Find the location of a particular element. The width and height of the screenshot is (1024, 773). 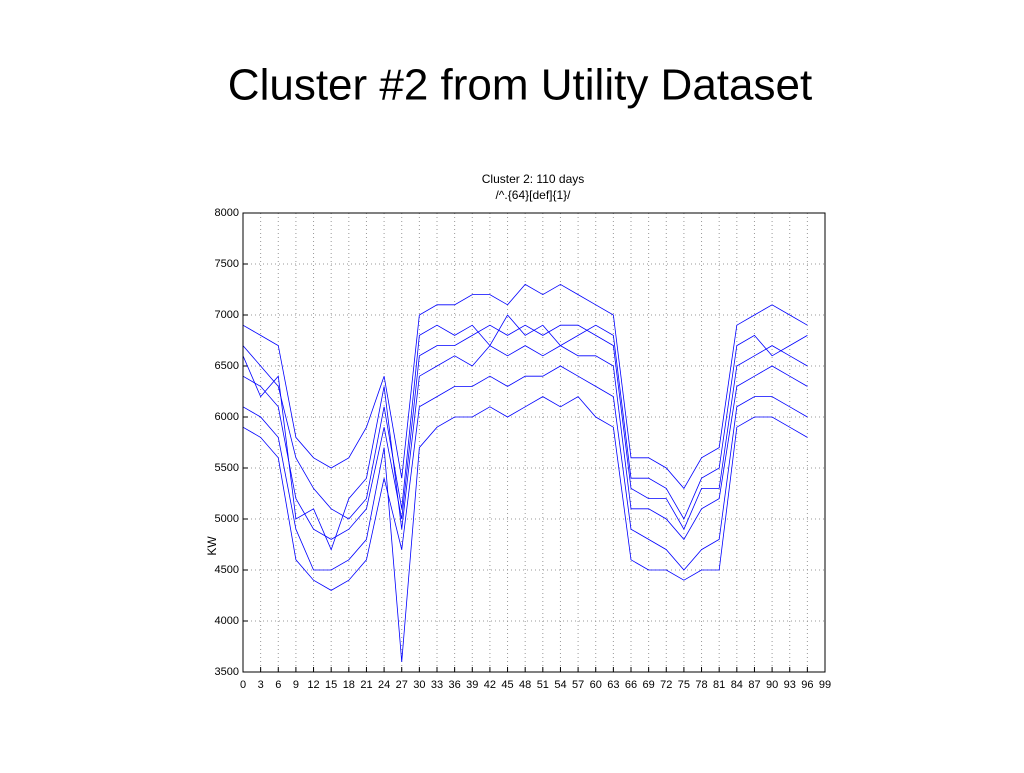

x-tick-label: 21 is located at coordinates (366, 685).